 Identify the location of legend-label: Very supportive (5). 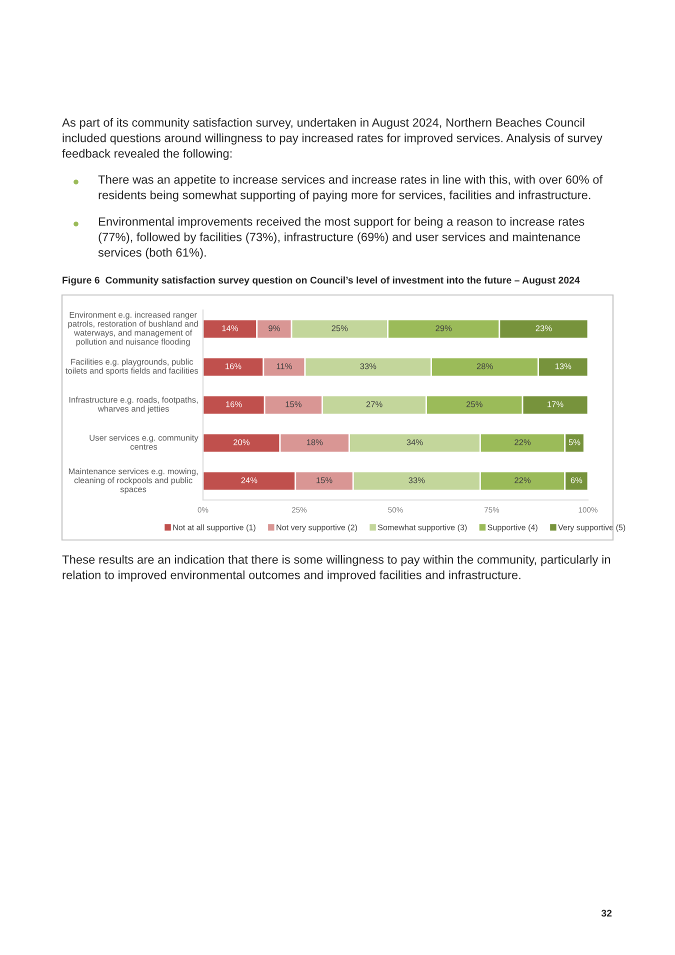
(592, 528).